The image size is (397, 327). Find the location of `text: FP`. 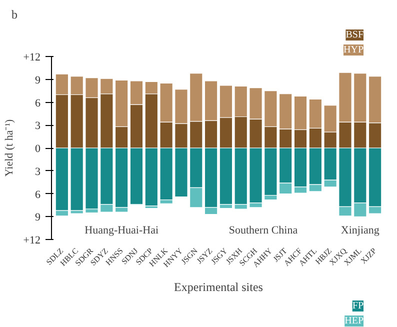

text: FP is located at coordinates (358, 306).